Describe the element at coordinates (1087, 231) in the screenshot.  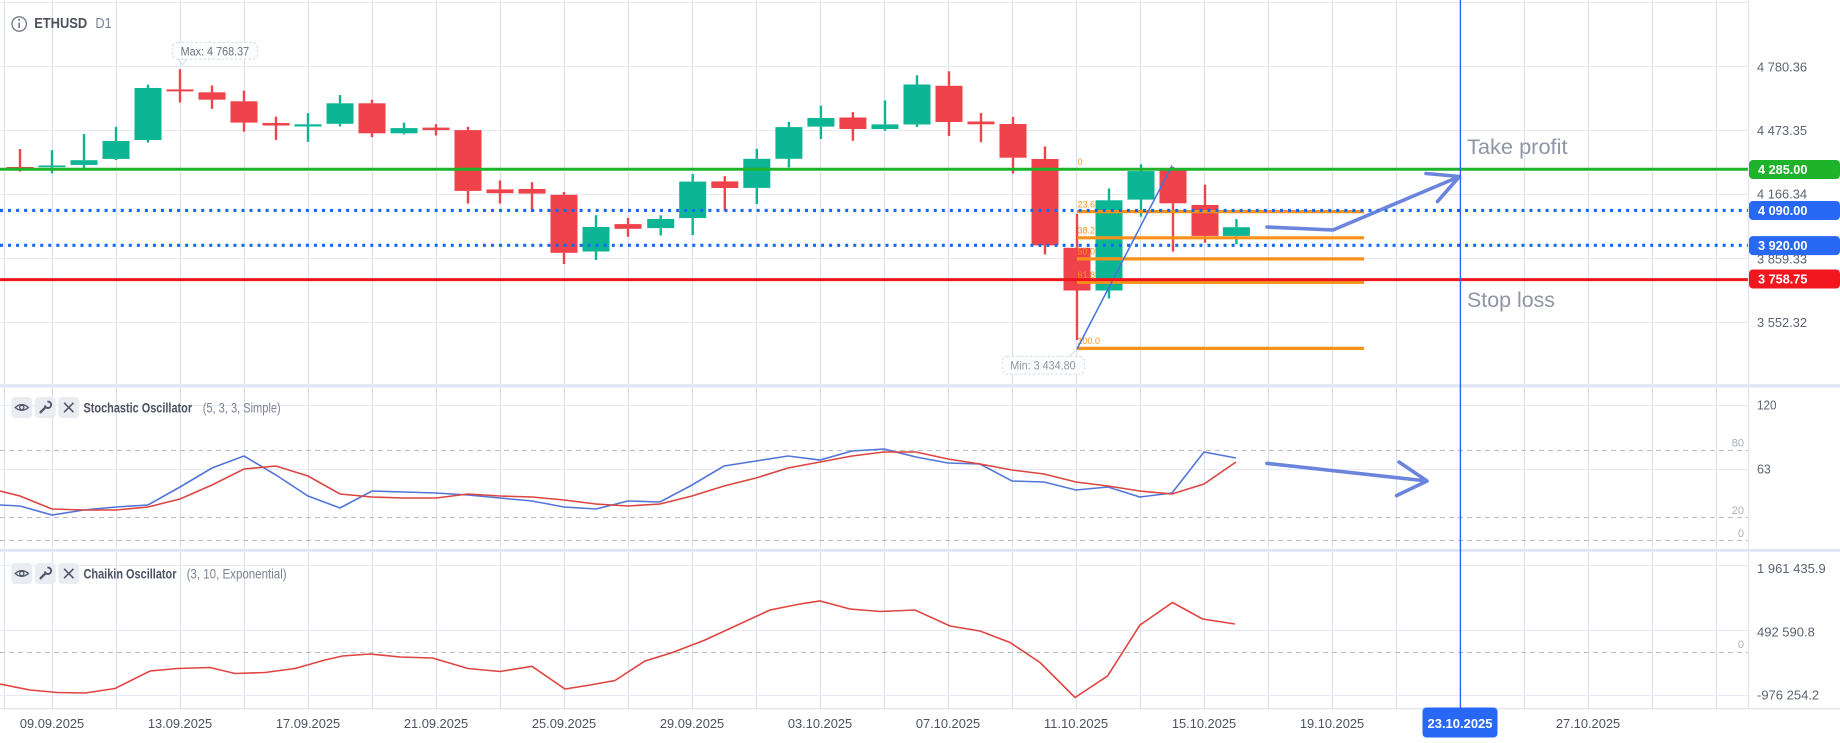
I see `svg-text: 38.2` at that location.